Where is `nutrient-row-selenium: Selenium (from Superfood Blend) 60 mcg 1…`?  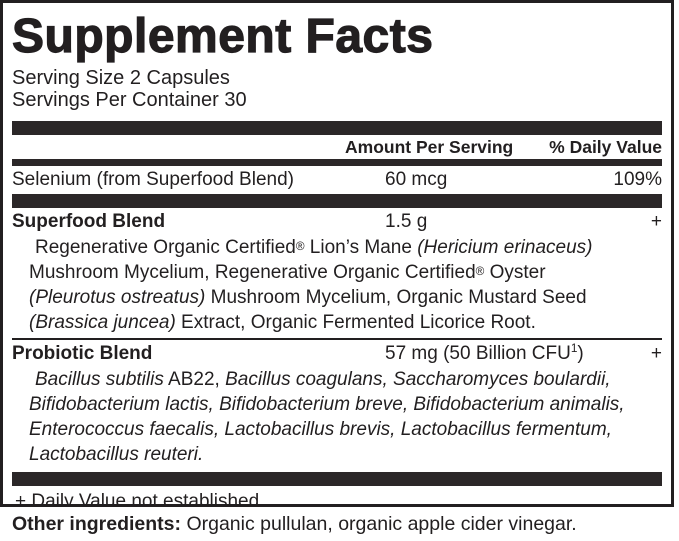
nutrient-row-selenium: Selenium (from Superfood Blend) 60 mcg 1… is located at coordinates (337, 180).